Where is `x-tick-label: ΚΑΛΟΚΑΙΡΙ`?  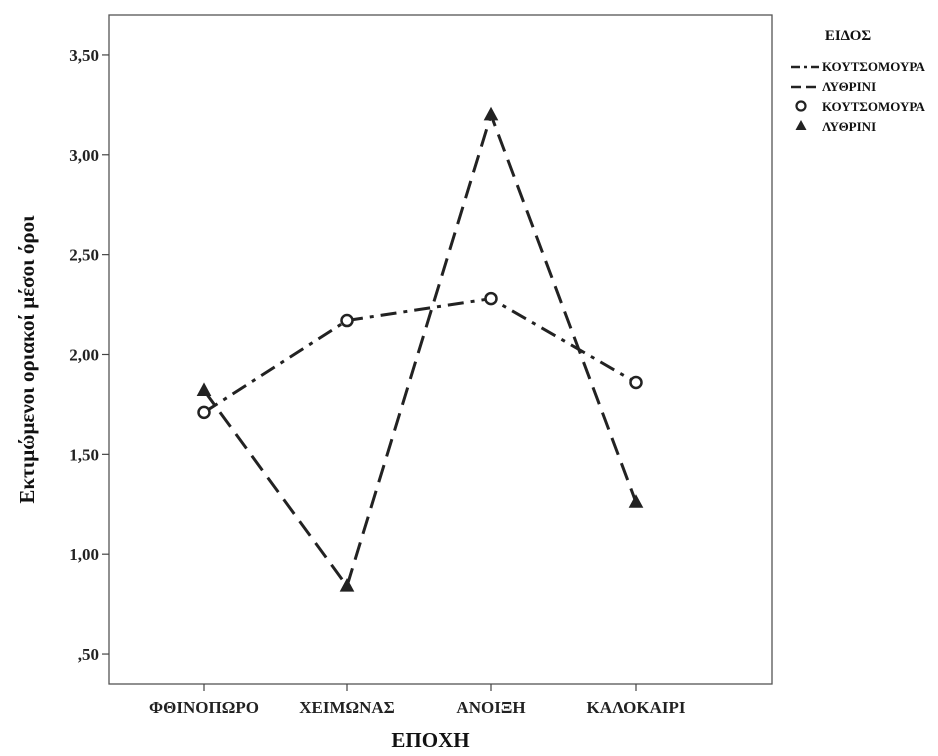 x-tick-label: ΚΑΛΟΚΑΙΡΙ is located at coordinates (635, 707).